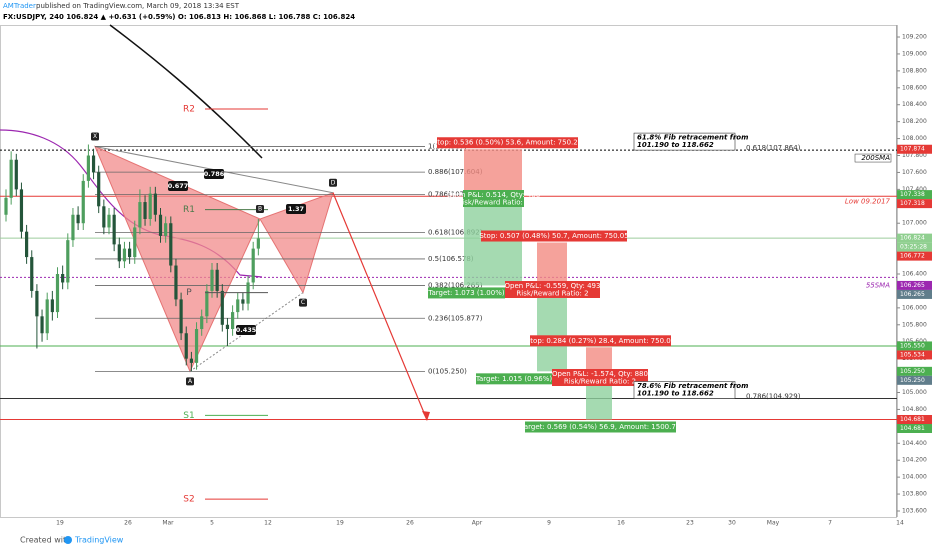 This screenshot has width=932, height=550. What do you see at coordinates (68, 540) in the screenshot?
I see `footer-logo` at bounding box center [68, 540].